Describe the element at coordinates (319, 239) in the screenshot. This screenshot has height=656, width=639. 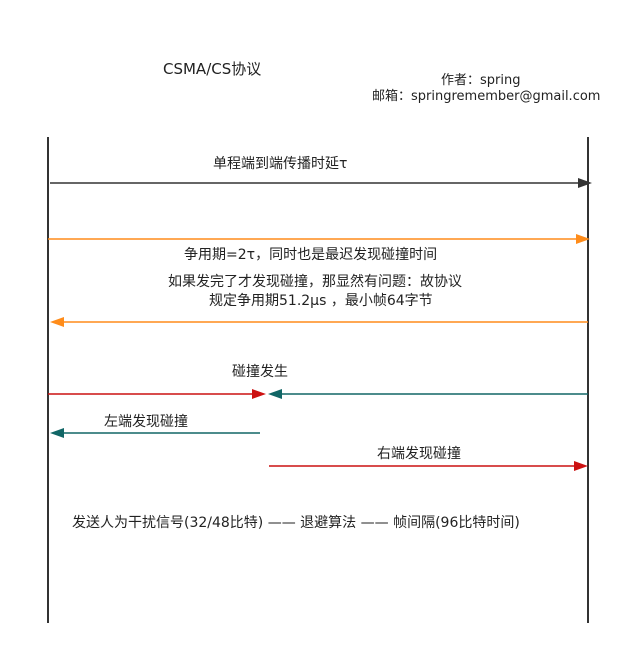
I see `contention-forward-arrow` at that location.